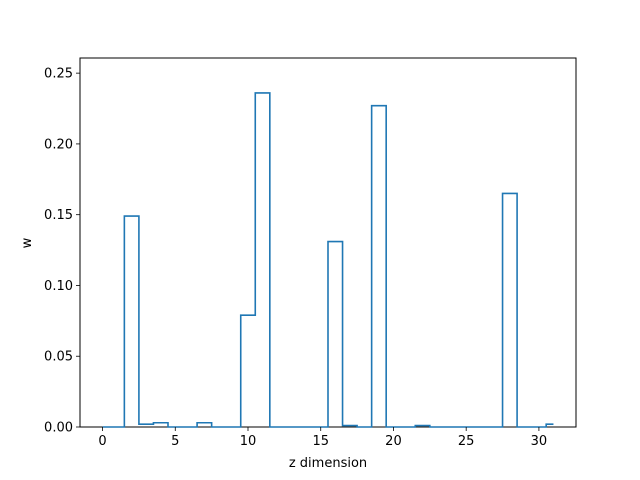 The image size is (640, 480). What do you see at coordinates (27, 242) in the screenshot?
I see `y-axis-label: w` at bounding box center [27, 242].